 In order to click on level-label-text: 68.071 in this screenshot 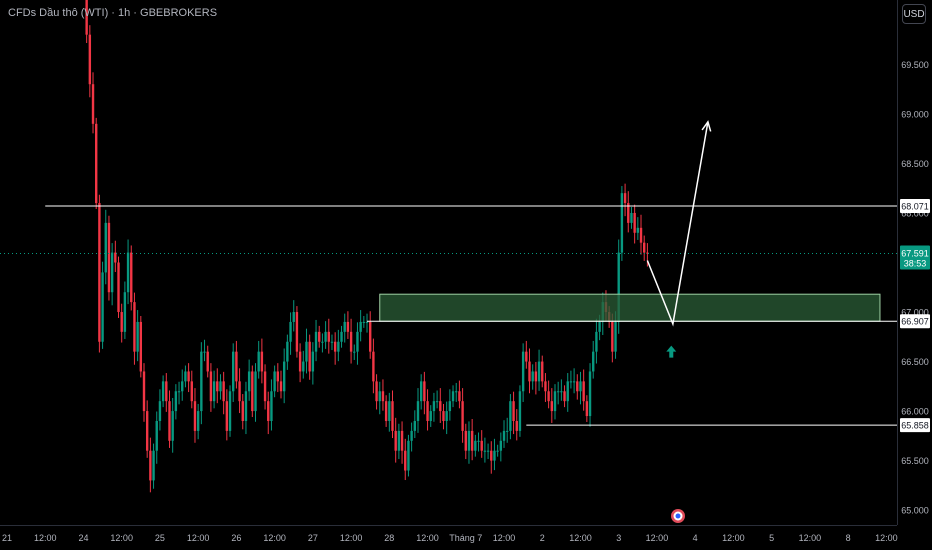, I will do `click(915, 206)`.